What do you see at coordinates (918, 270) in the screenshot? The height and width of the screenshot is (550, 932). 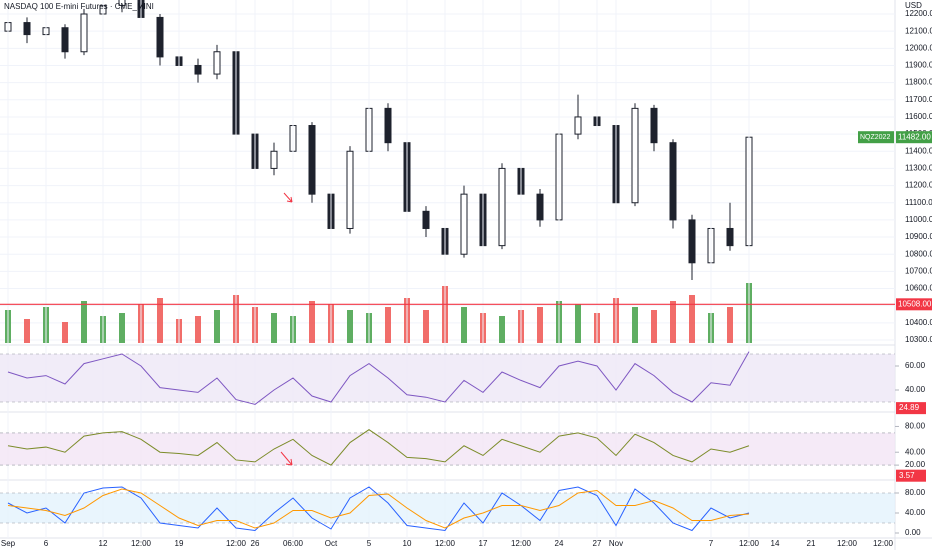 I see `y-tick-label: 10700.00` at bounding box center [918, 270].